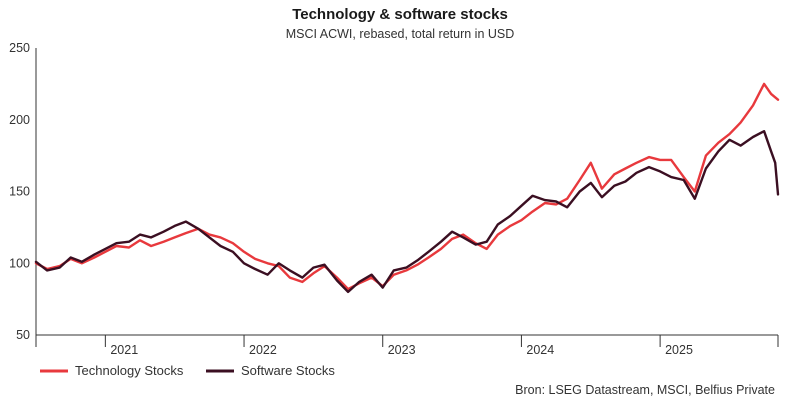 The height and width of the screenshot is (400, 800). Describe the element at coordinates (124, 350) in the screenshot. I see `x-tick-label: 2021` at that location.